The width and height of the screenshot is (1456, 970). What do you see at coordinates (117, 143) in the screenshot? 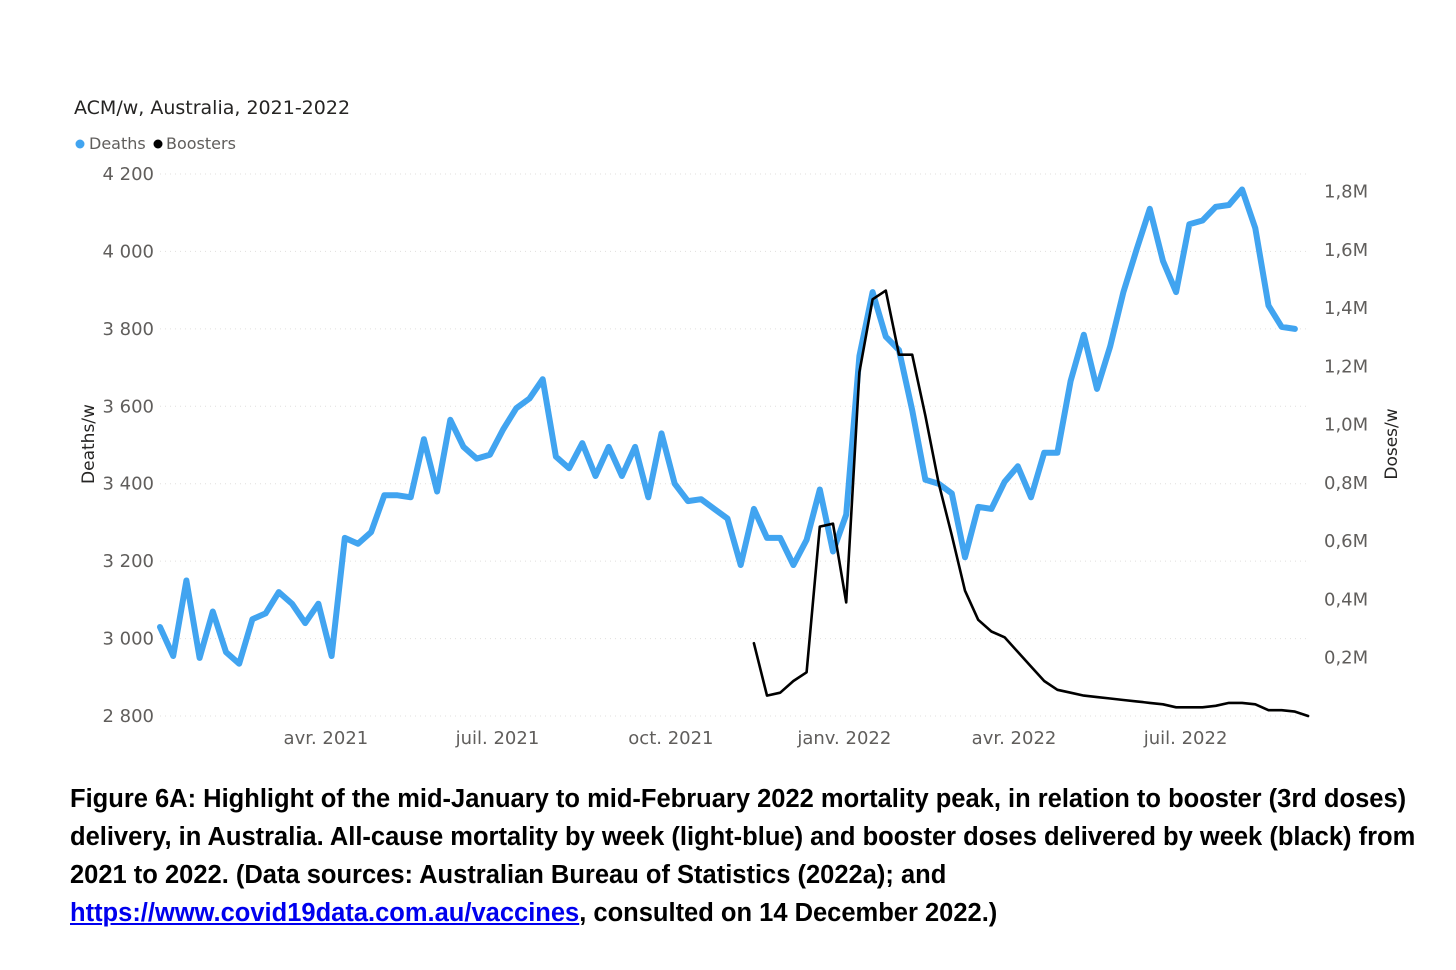
I see `legend-label-deaths: Deaths` at bounding box center [117, 143].